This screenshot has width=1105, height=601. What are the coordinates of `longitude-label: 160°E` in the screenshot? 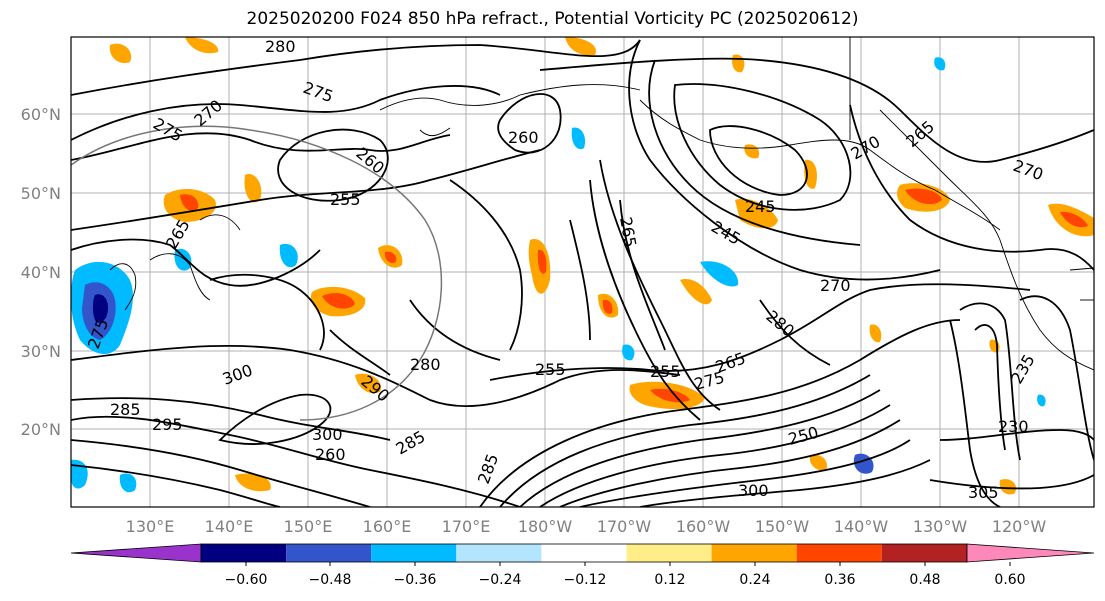 It's located at (387, 526).